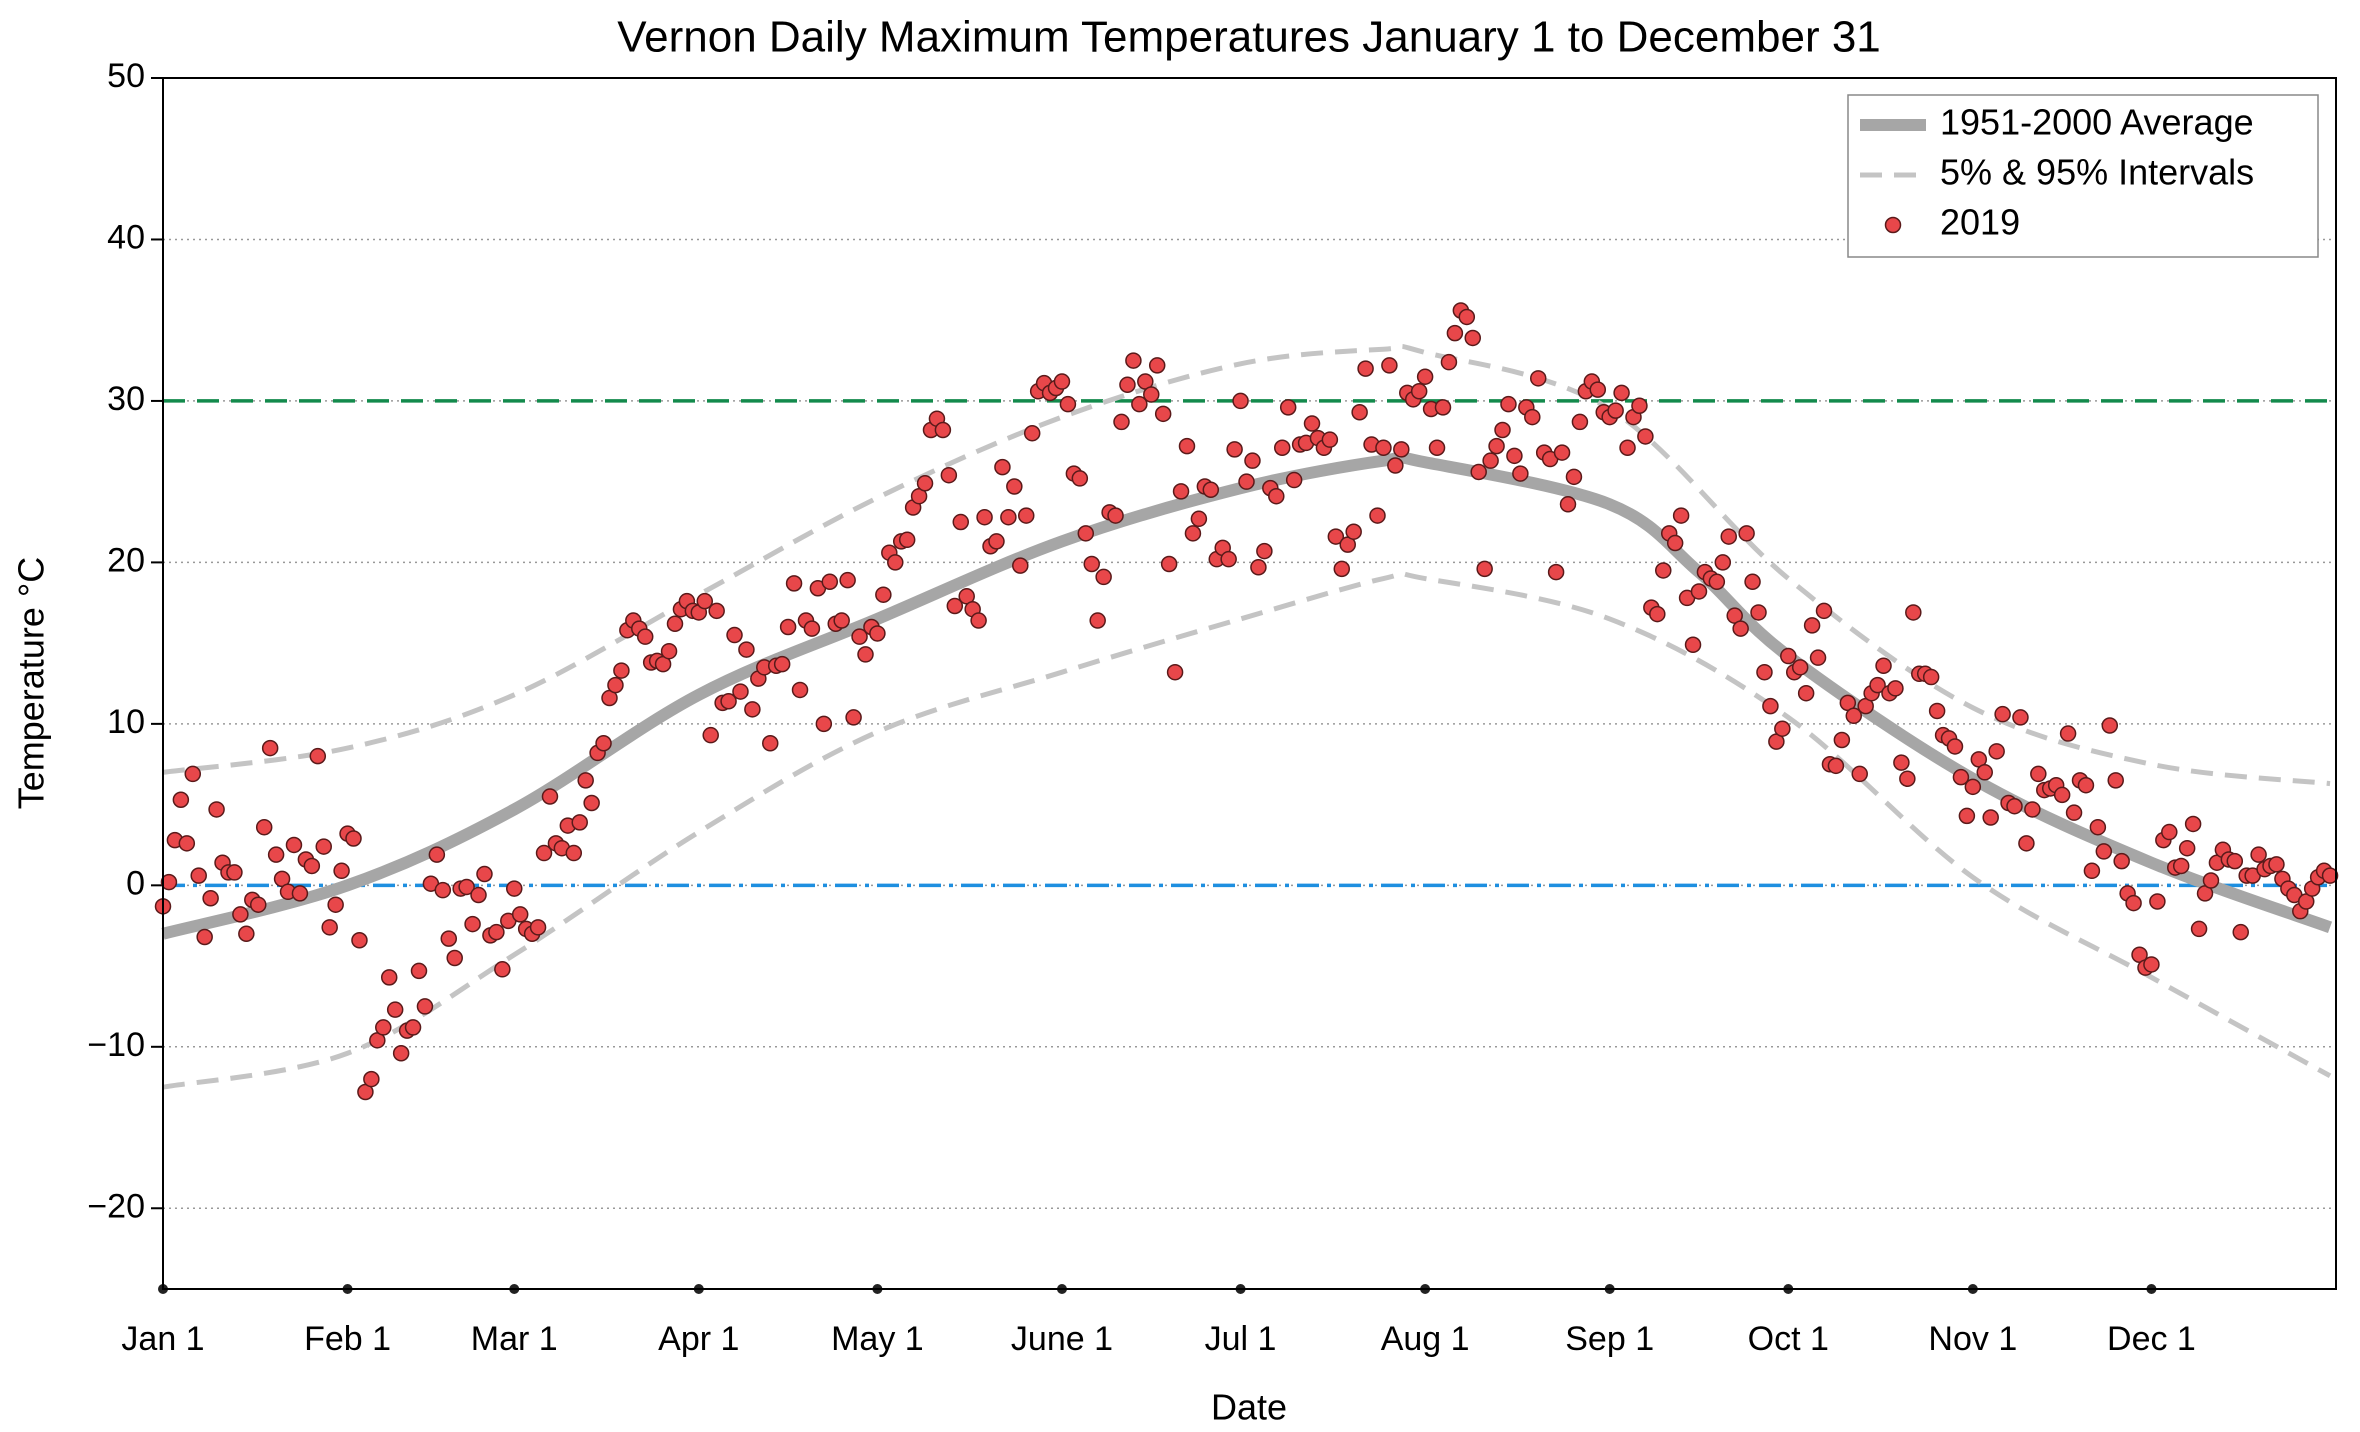  What do you see at coordinates (126, 76) in the screenshot?
I see `y-tick-label: 50` at bounding box center [126, 76].